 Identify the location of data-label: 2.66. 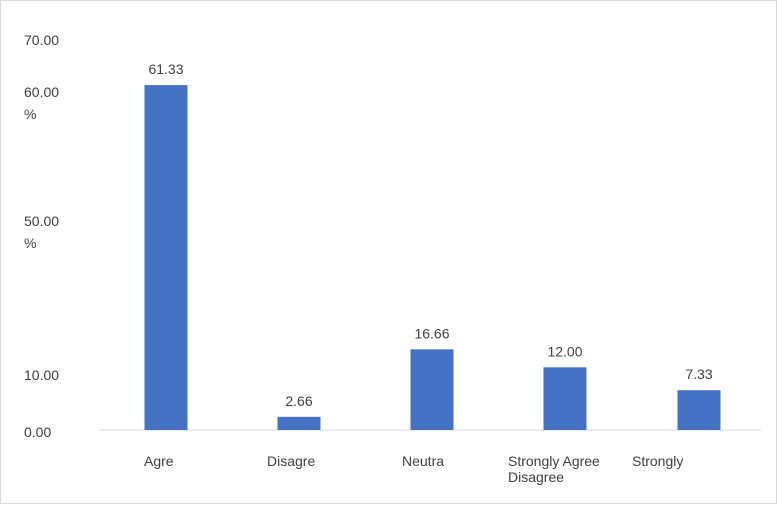
(298, 401).